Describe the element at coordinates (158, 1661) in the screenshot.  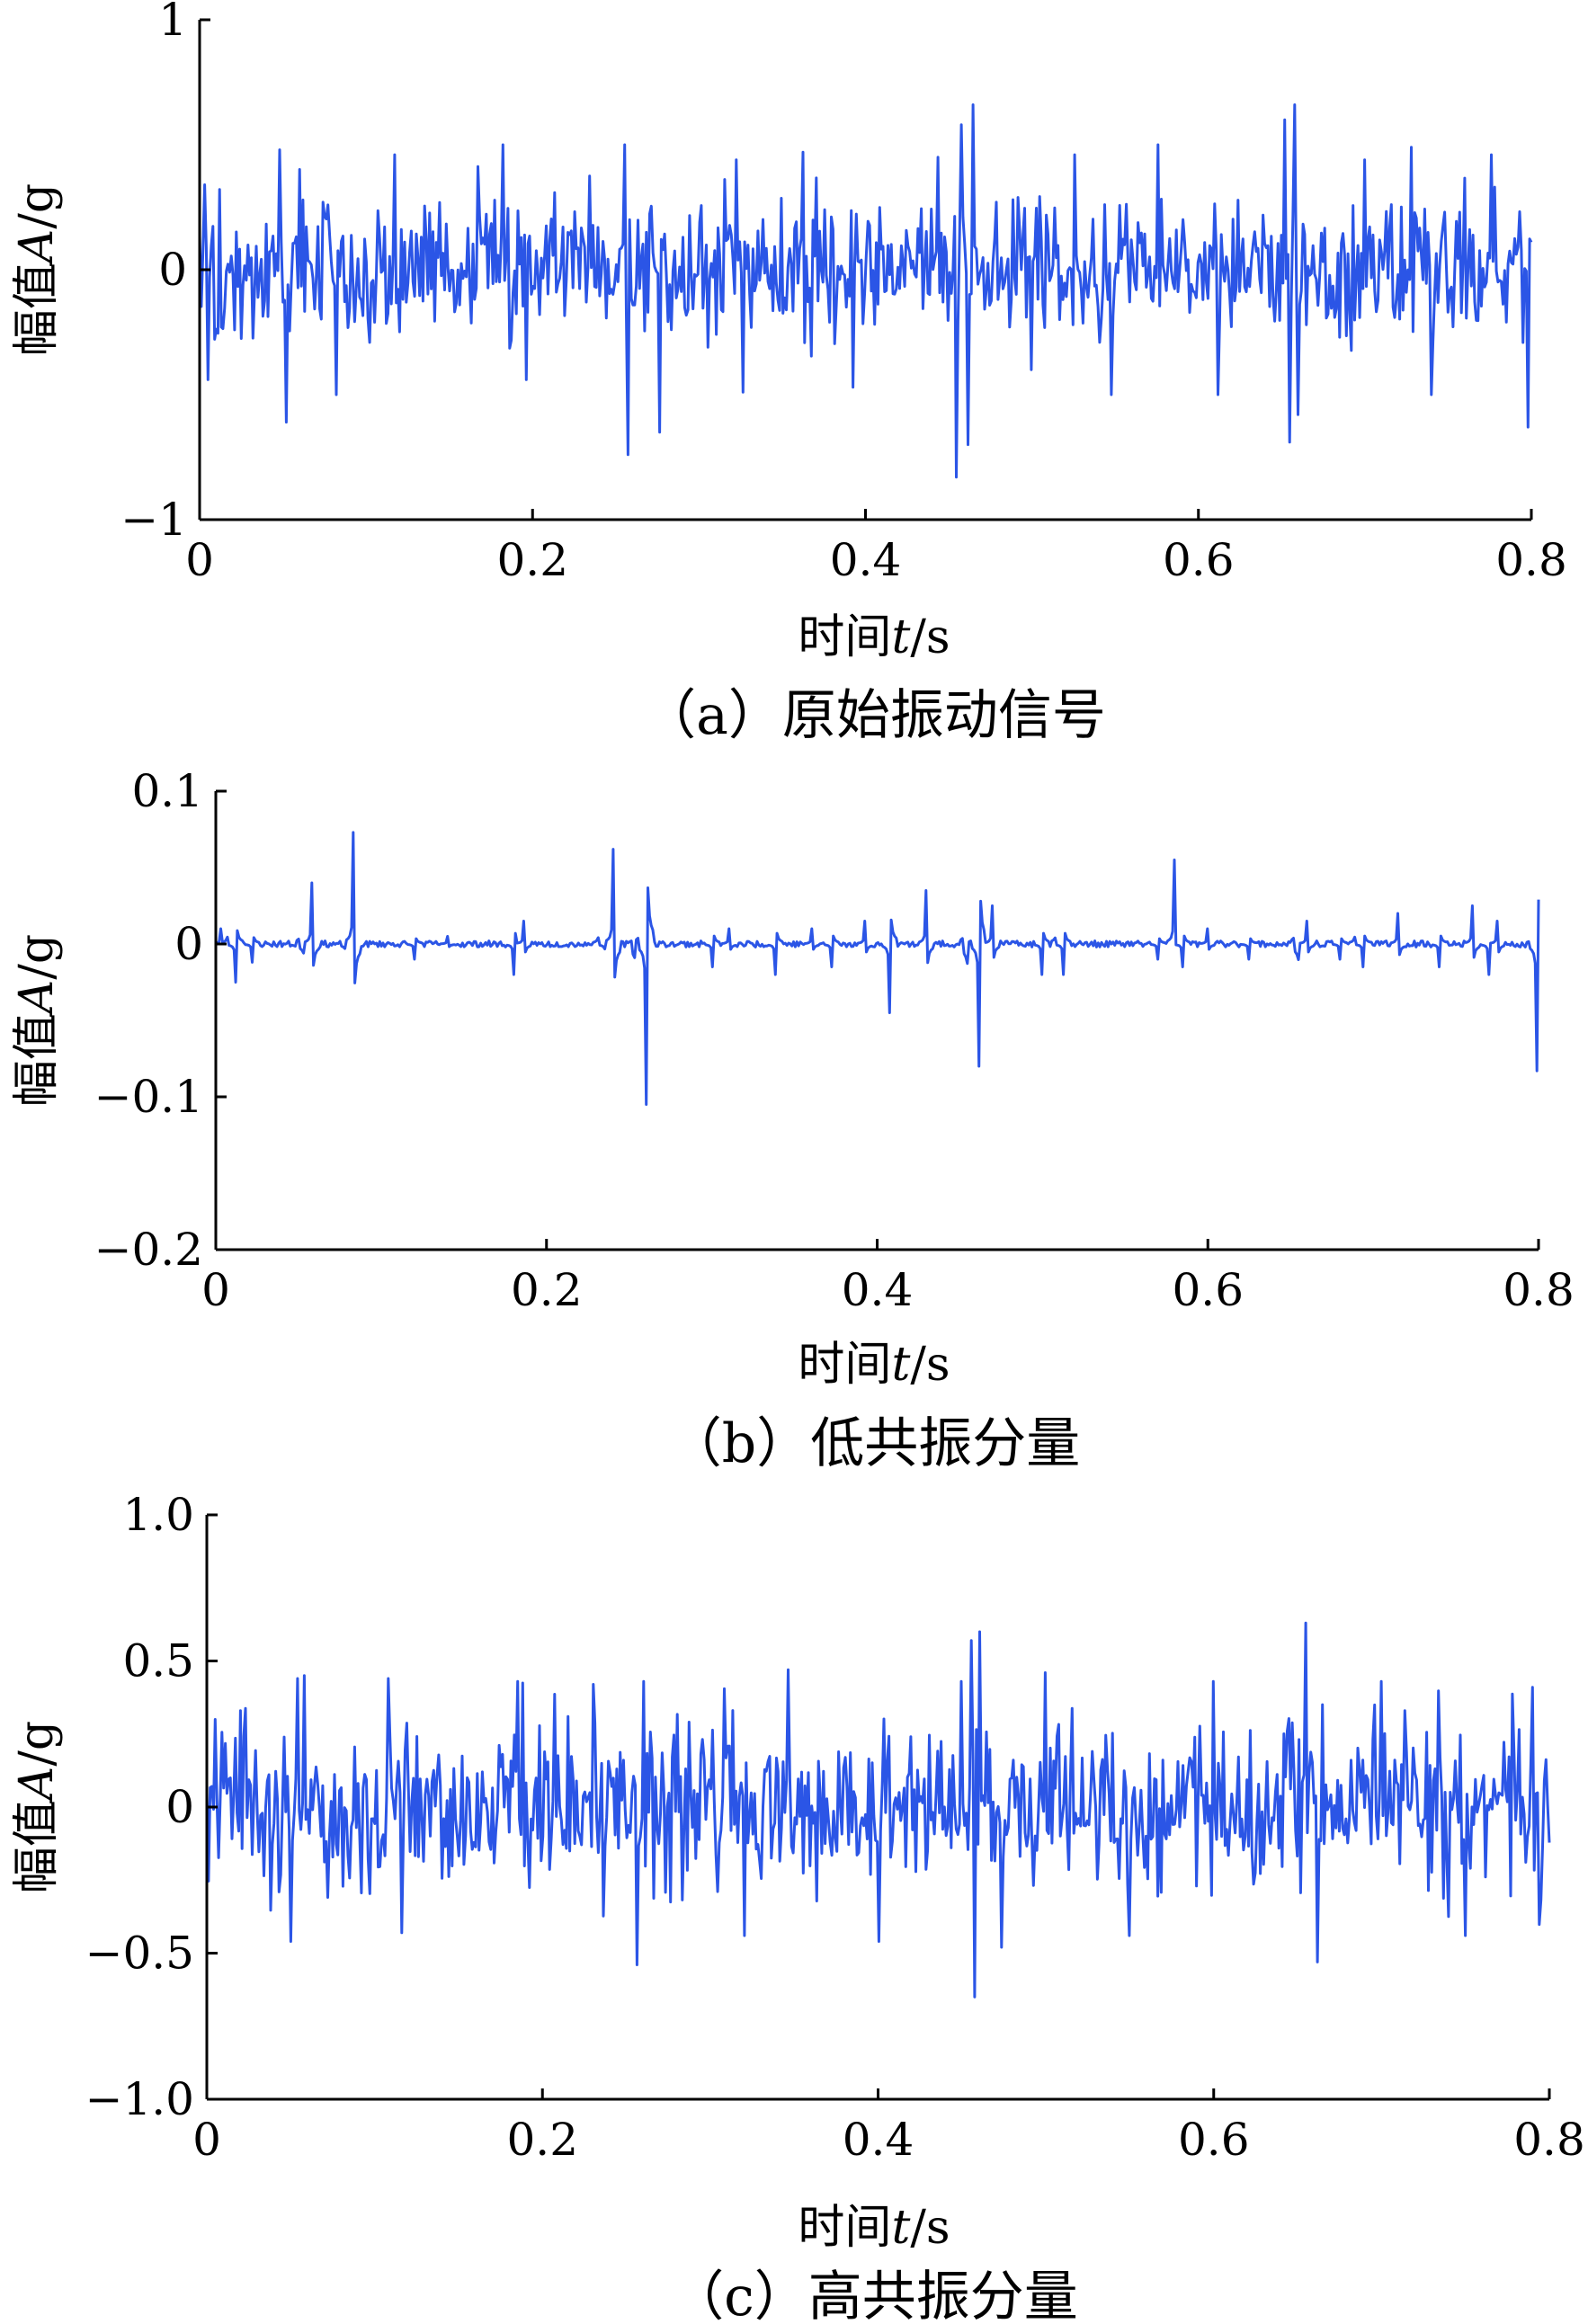
I see `y-tick-label: 0.5` at that location.